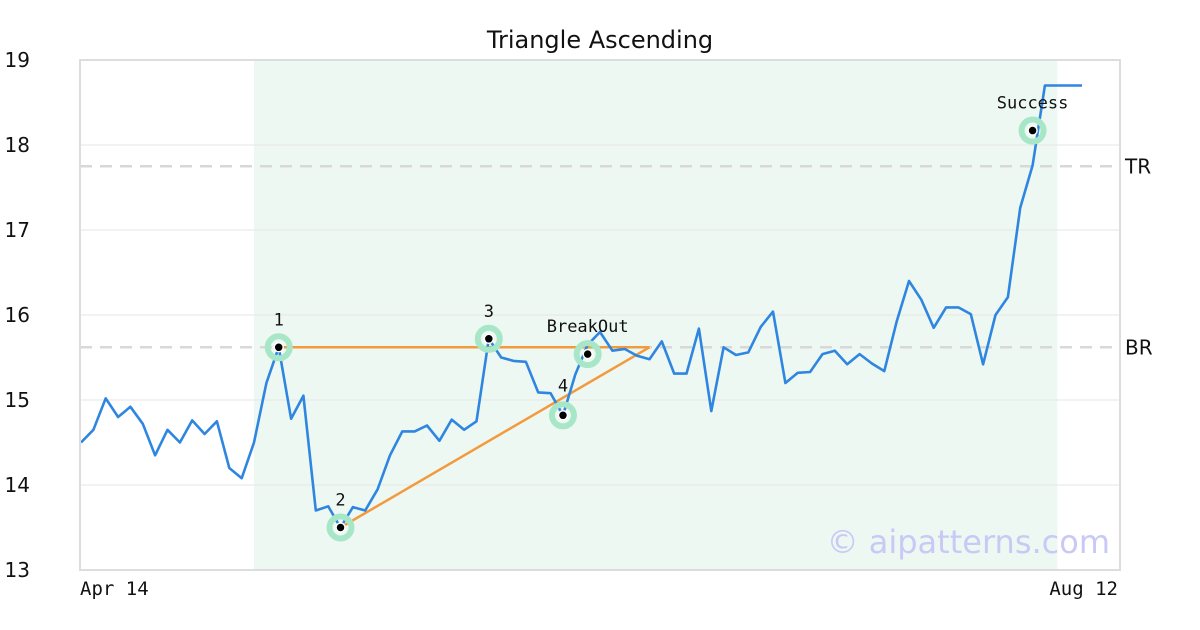 The image size is (1200, 630). Describe the element at coordinates (968, 542) in the screenshot. I see `watermark: © aipatterns.com` at that location.